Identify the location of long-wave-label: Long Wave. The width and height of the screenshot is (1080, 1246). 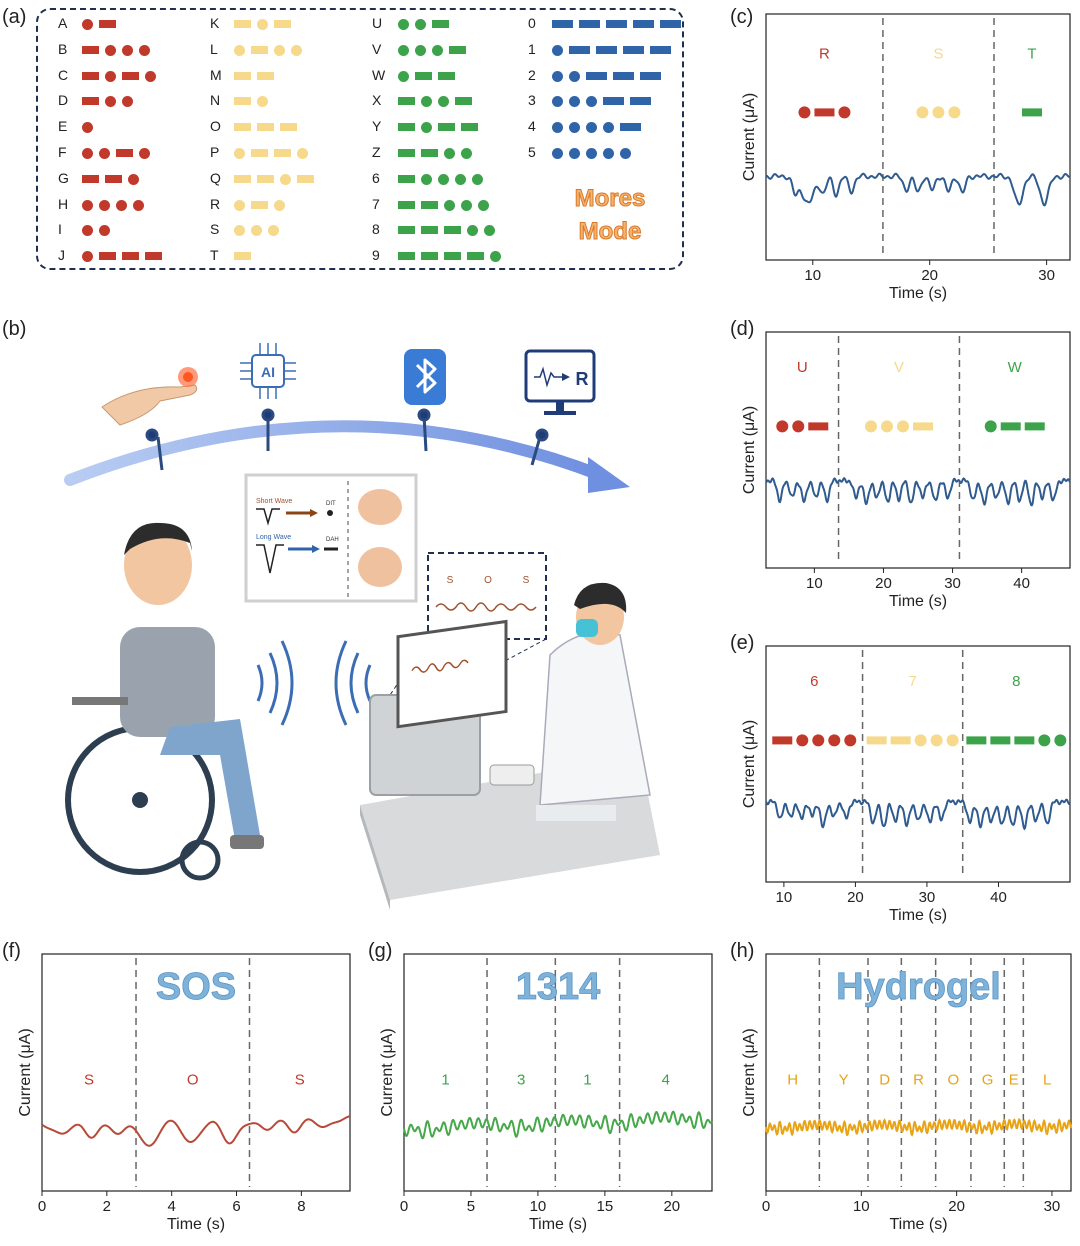
(273, 537).